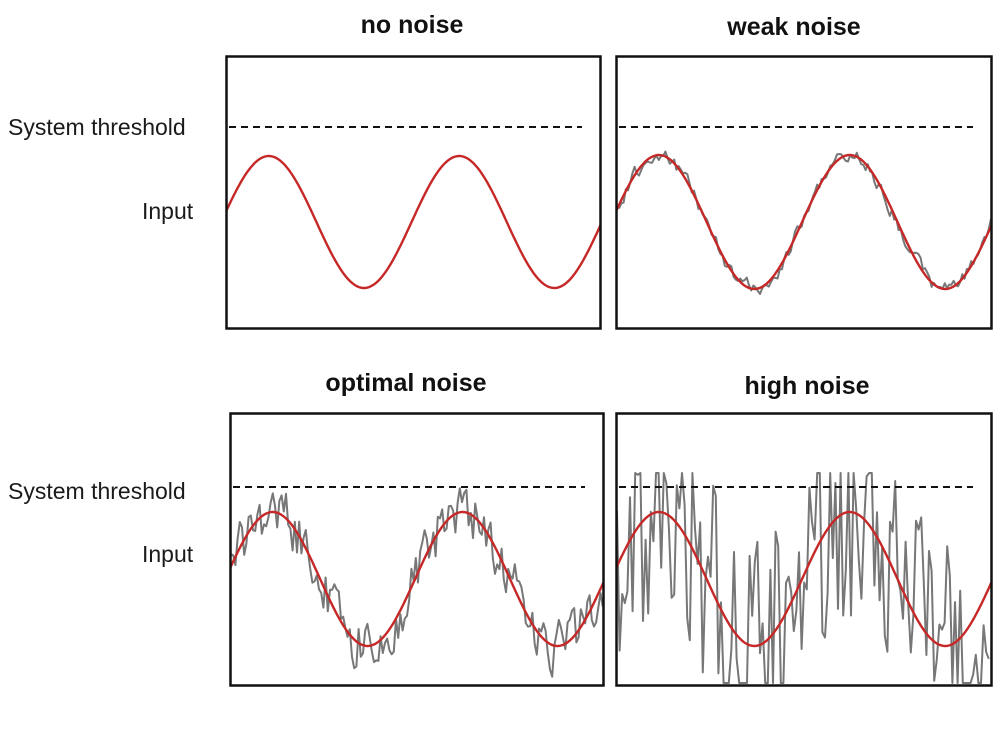  I want to click on panel-title-weak-noise: weak noise, so click(794, 27).